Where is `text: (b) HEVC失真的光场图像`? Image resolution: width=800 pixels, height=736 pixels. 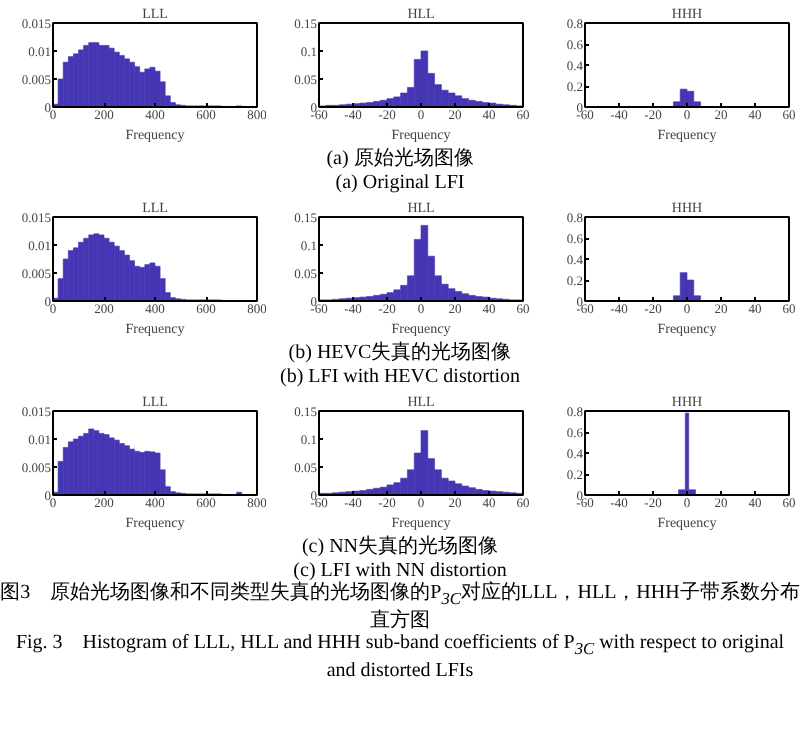 text: (b) HEVC失真的光场图像 is located at coordinates (400, 353).